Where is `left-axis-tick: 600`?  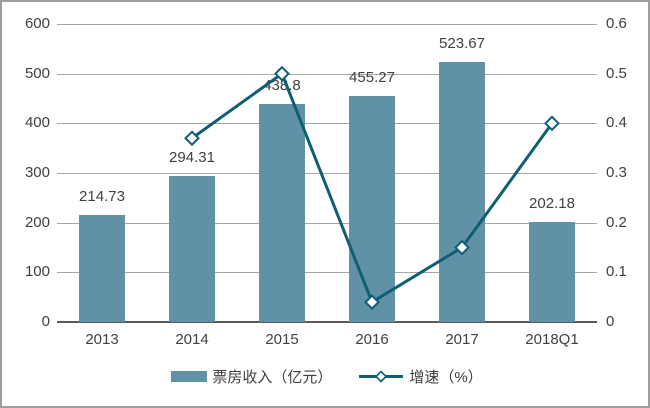 left-axis-tick: 600 is located at coordinates (37, 23).